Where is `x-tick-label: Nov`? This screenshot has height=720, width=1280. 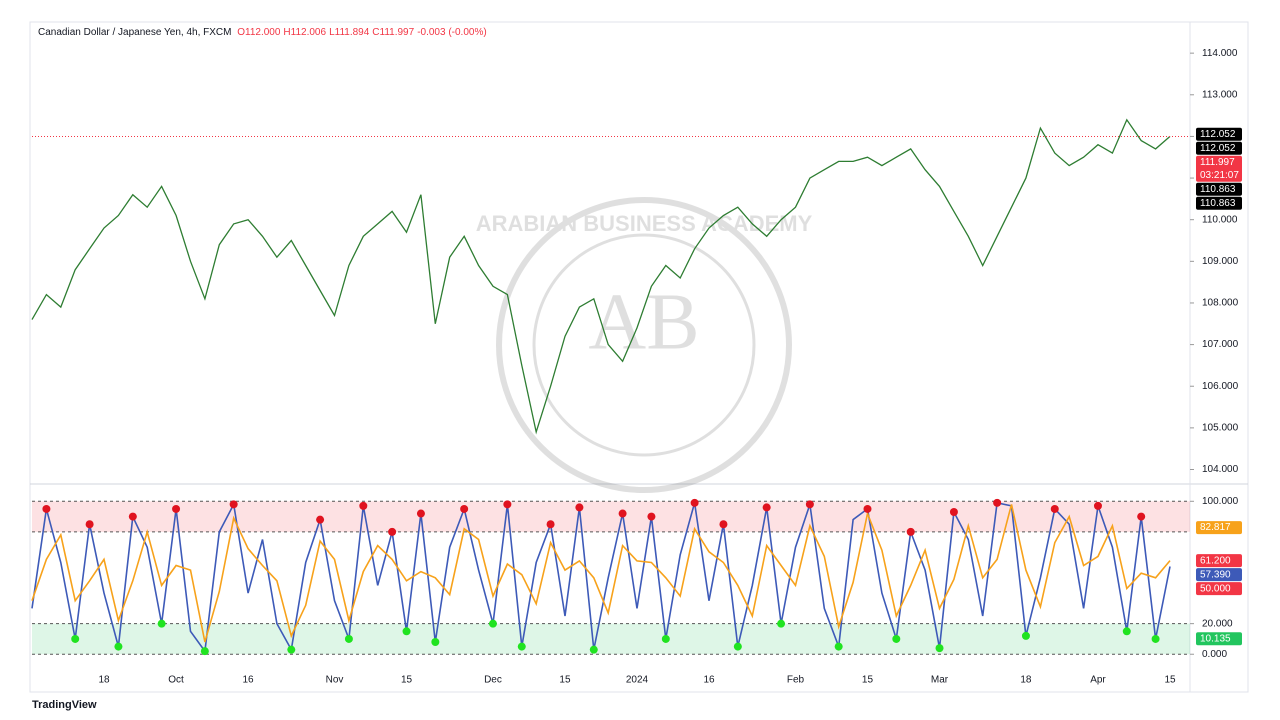 x-tick-label: Nov is located at coordinates (335, 680).